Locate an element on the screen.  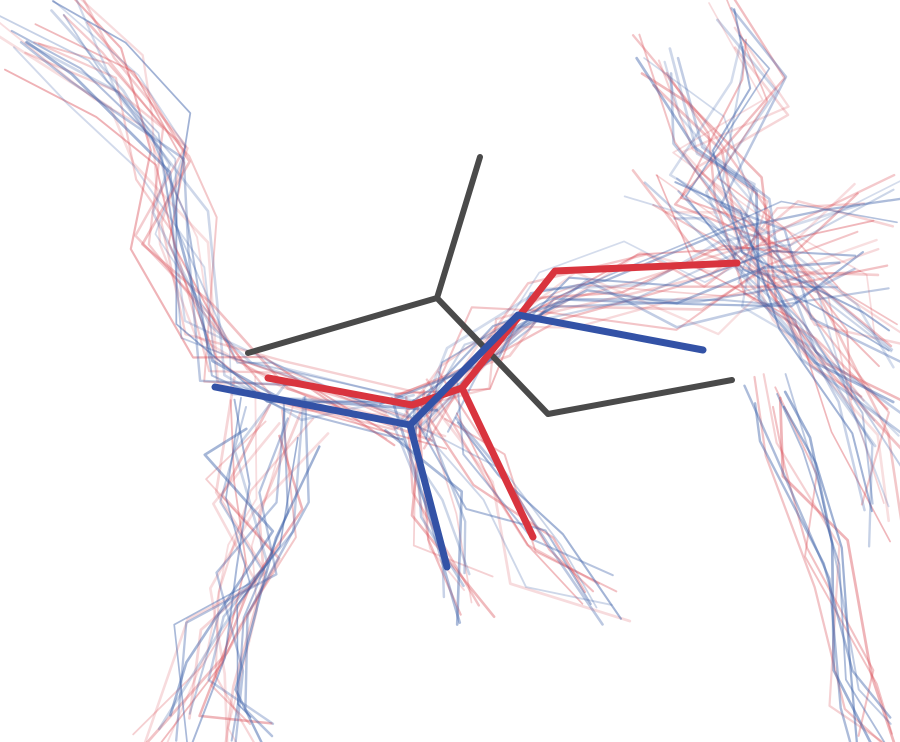
blue-backbone is located at coordinates (459, 370).